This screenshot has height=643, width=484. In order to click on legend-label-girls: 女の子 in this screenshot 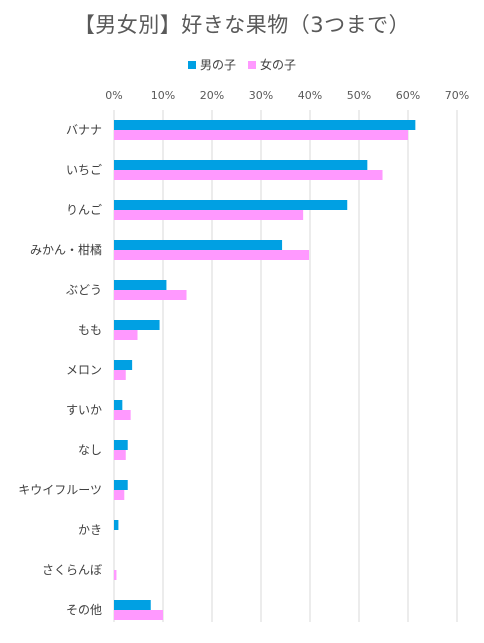, I will do `click(278, 65)`.